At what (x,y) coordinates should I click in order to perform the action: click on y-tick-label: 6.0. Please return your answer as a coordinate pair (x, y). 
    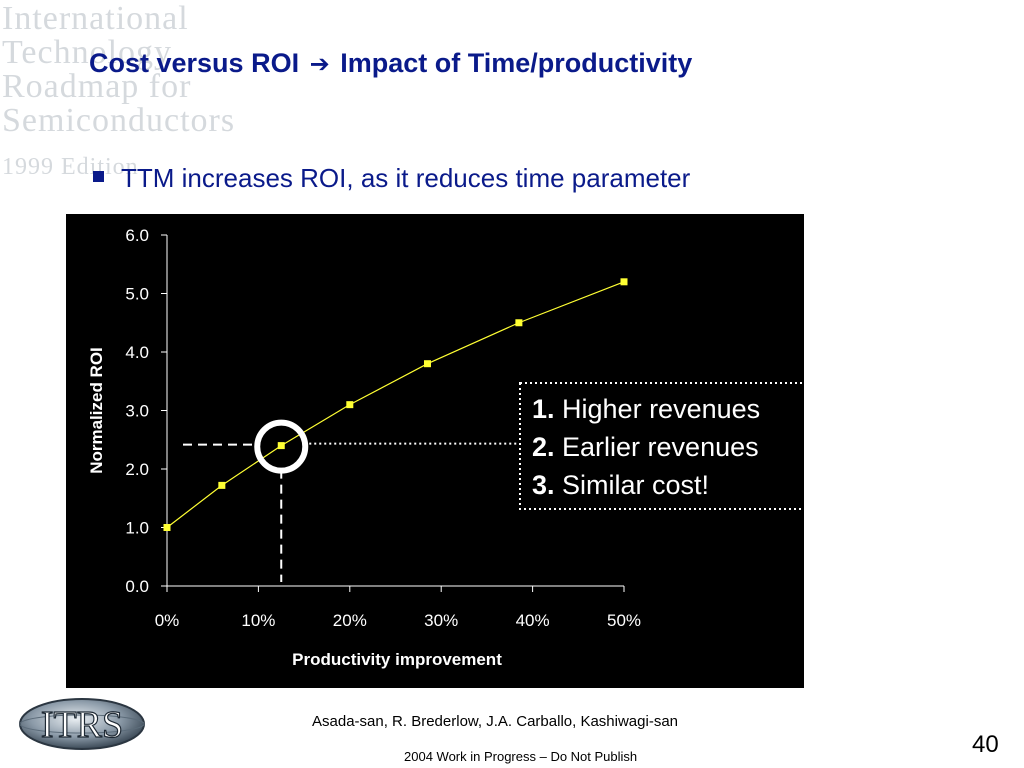
    Looking at the image, I should click on (137, 235).